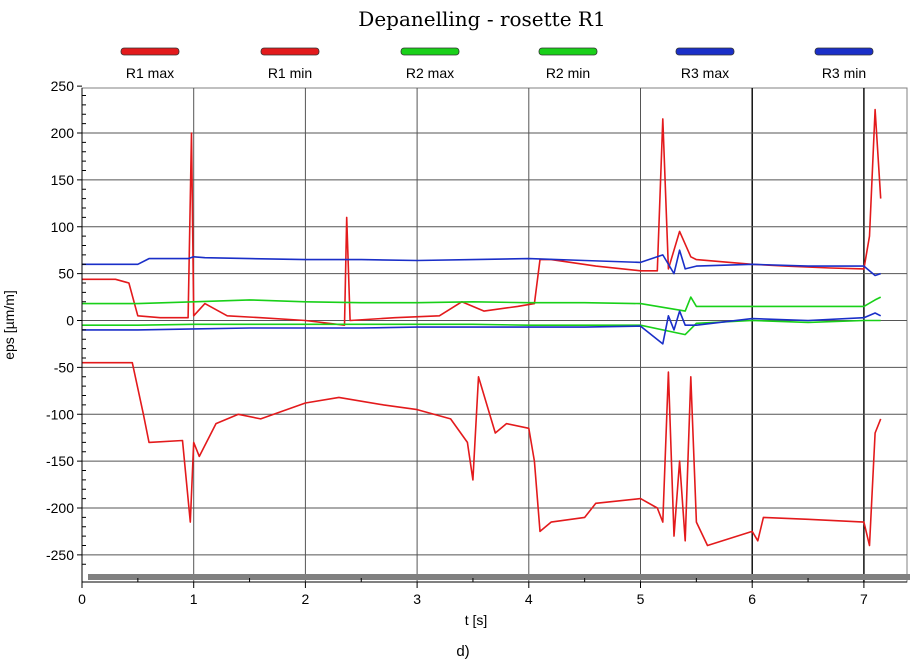 The height and width of the screenshot is (665, 910). I want to click on y-tick-label: -50, so click(64, 367).